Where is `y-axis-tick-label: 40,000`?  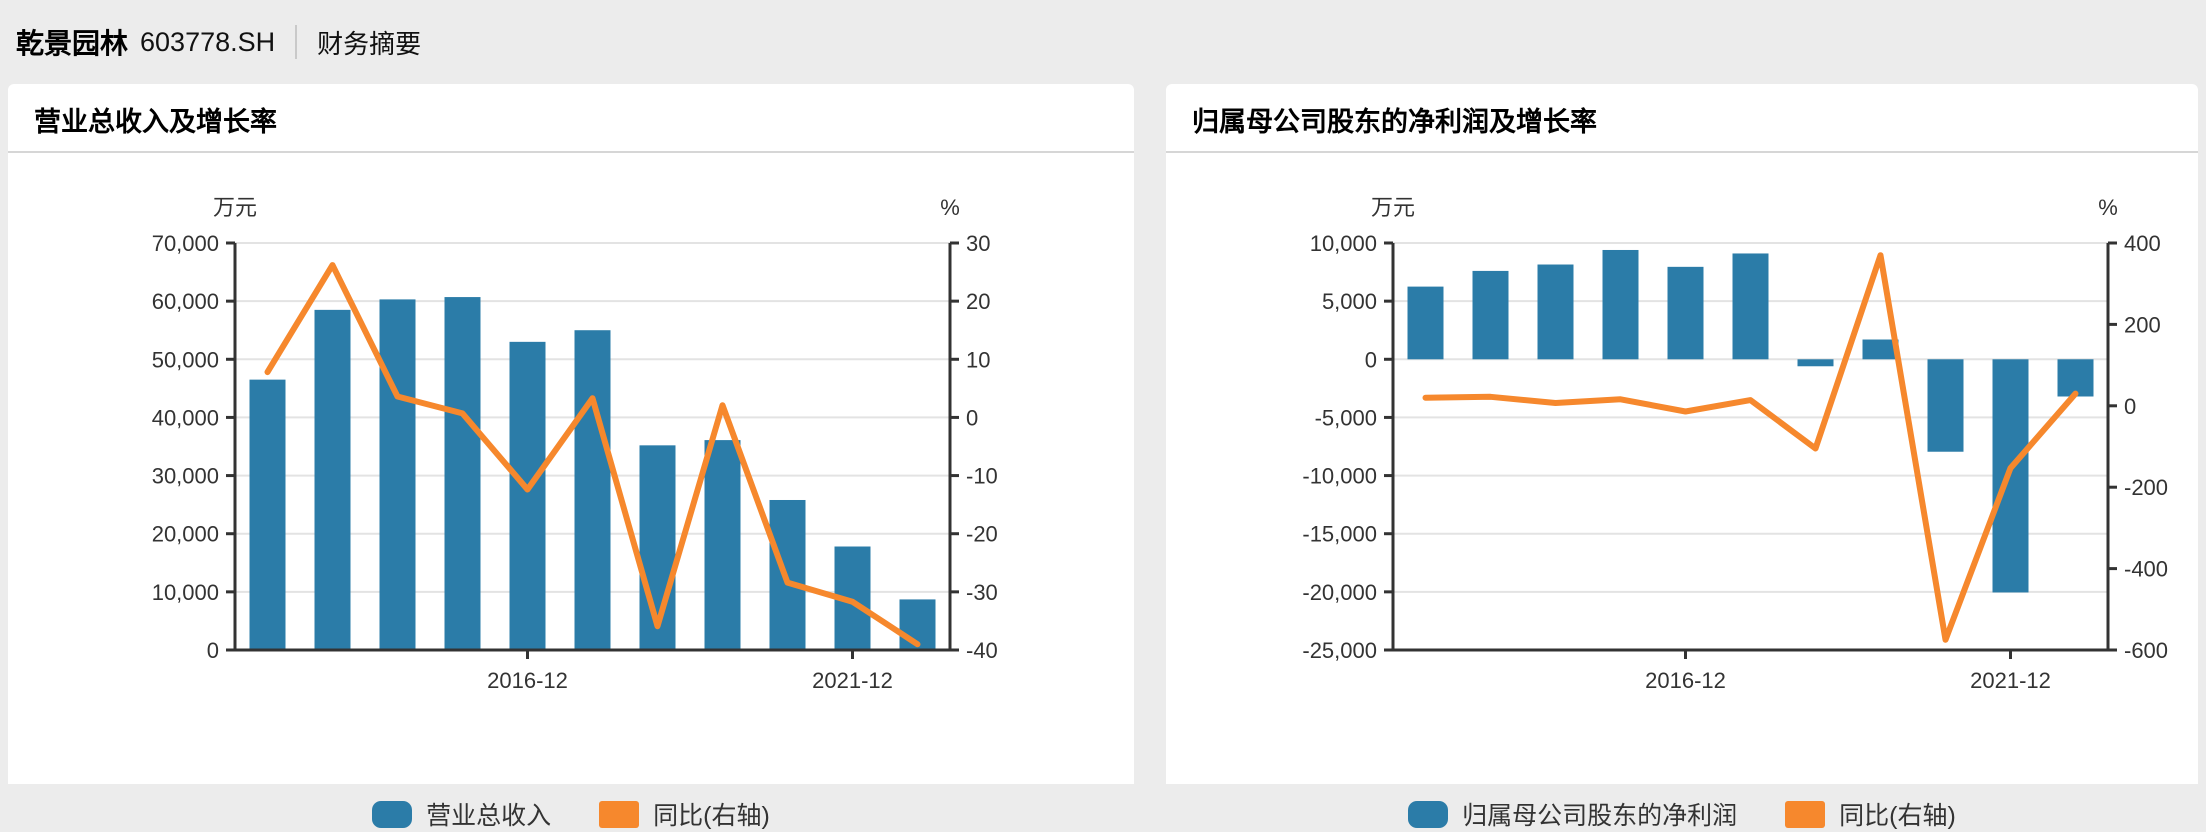 y-axis-tick-label: 40,000 is located at coordinates (185, 417).